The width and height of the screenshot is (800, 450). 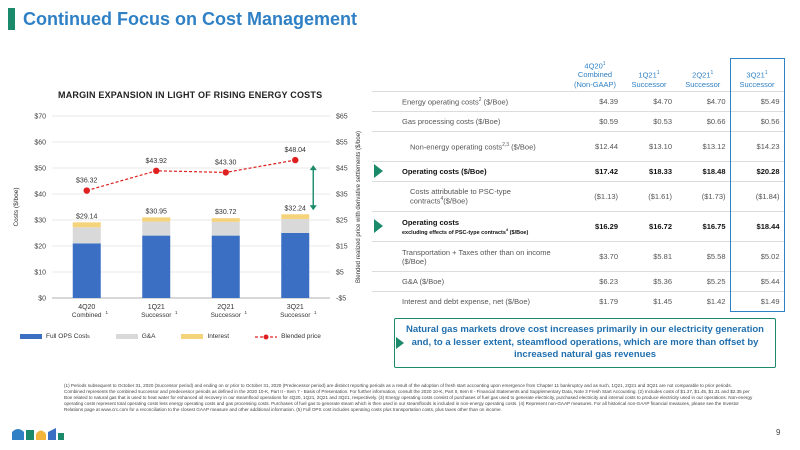 I want to click on column-header: 4Q201 Combined (Non-GAAP), so click(x=595, y=75).